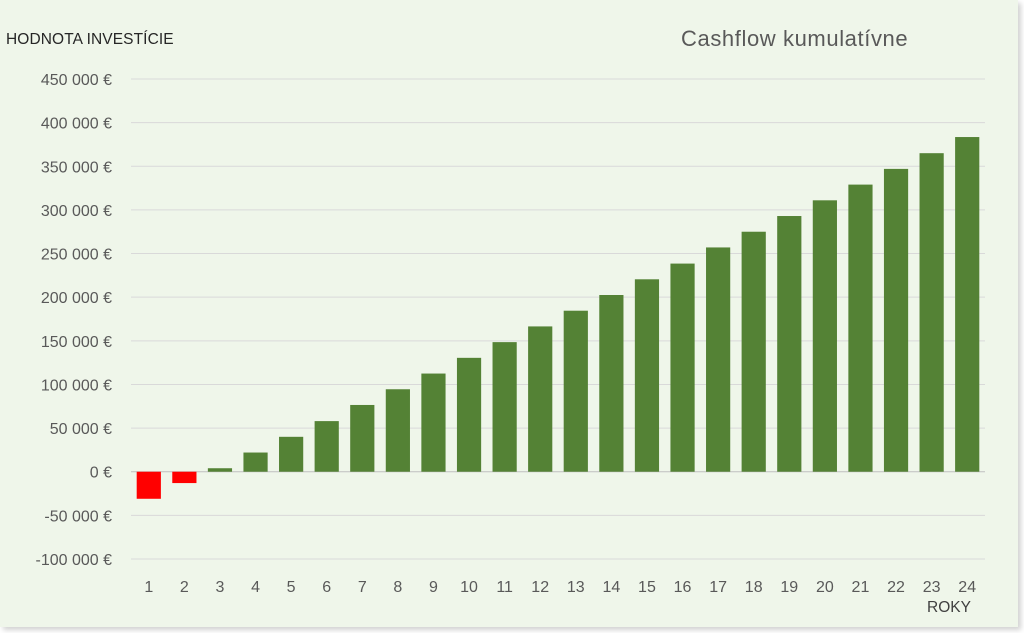 Image resolution: width=1024 pixels, height=633 pixels. I want to click on x-tick-label: 13, so click(576, 587).